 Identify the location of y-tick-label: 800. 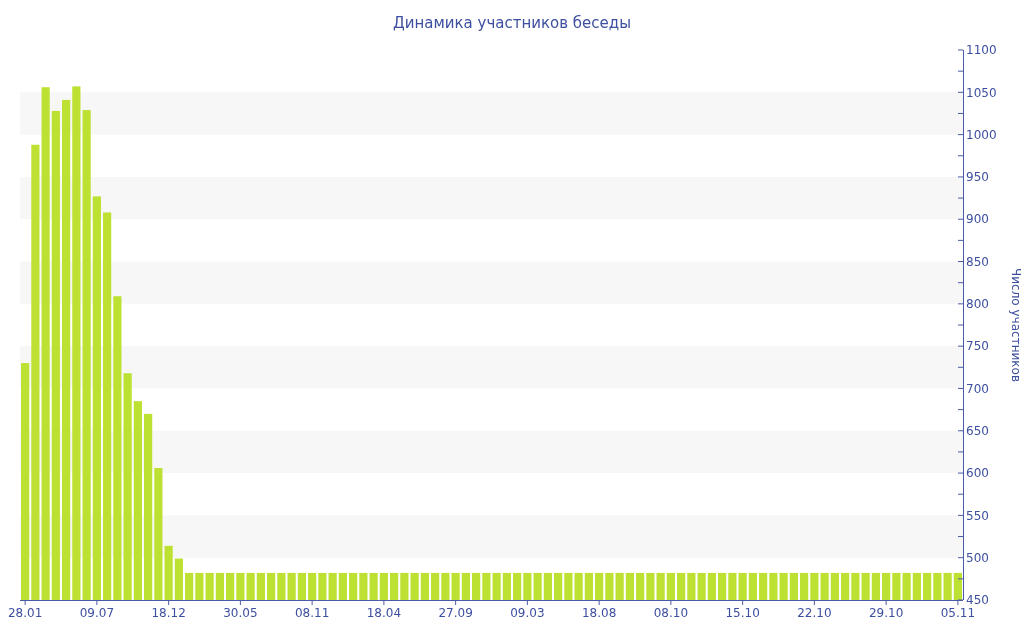
(977, 304).